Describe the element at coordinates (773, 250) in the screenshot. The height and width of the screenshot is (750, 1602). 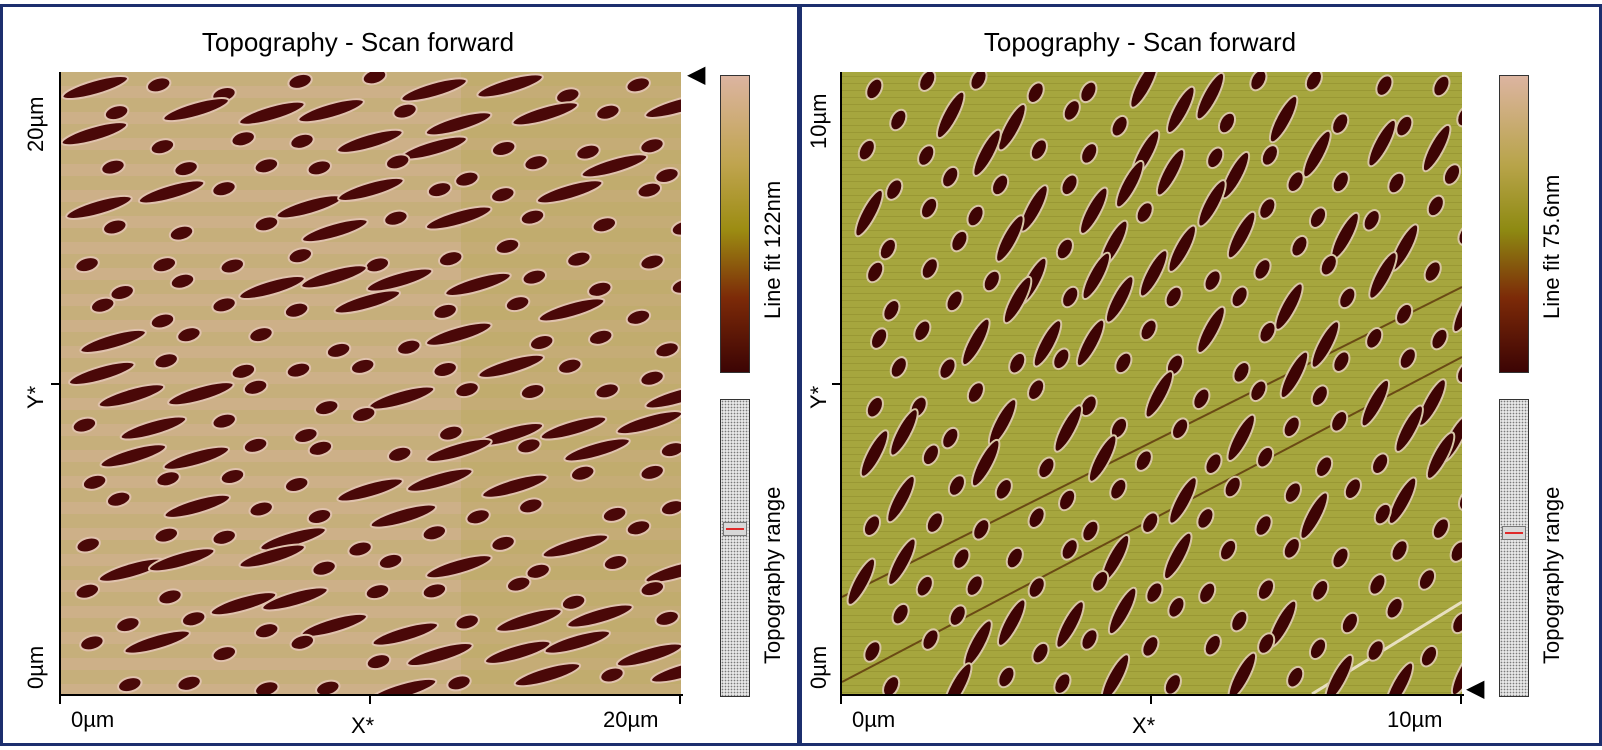
I see `colorbar-label: Line fit 122nm` at that location.